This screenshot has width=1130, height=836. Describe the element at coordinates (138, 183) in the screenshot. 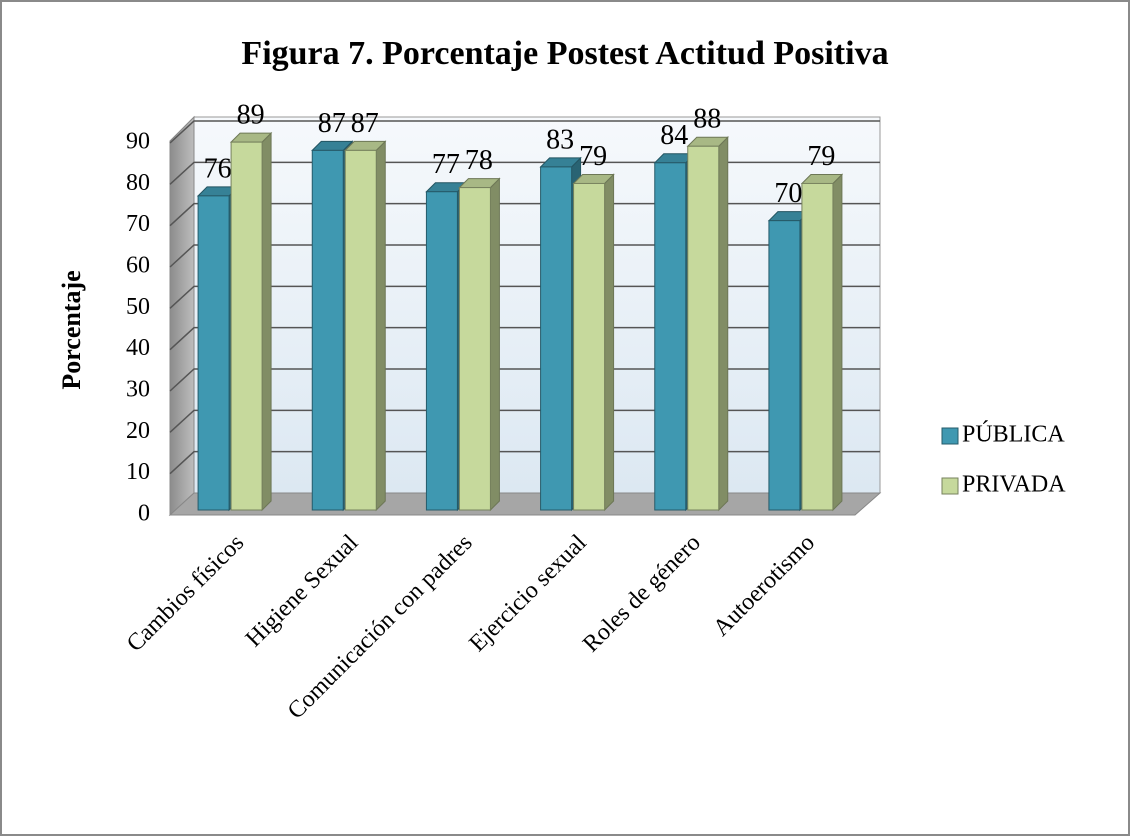

I see `y-tick-label: 80` at that location.